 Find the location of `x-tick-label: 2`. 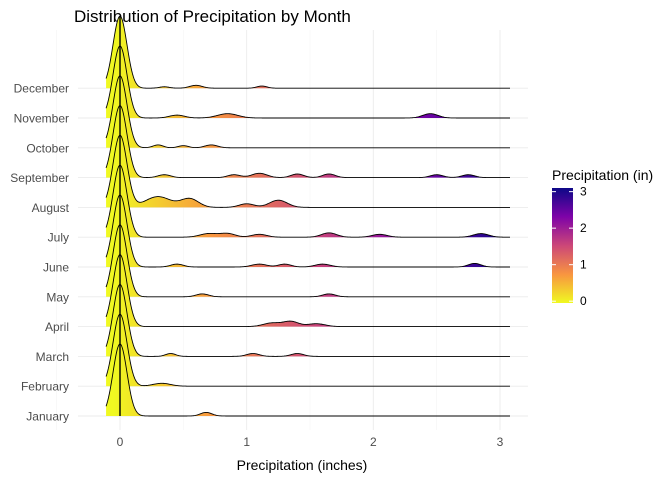

x-tick-label: 2 is located at coordinates (373, 442).